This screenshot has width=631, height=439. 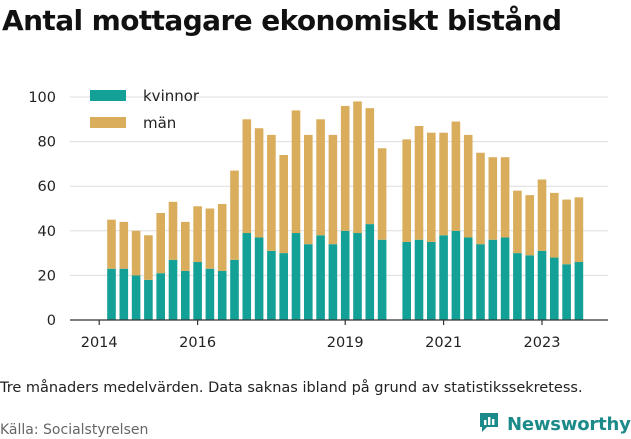 I want to click on legend-label-kvinnor: kvinnor, so click(x=171, y=96).